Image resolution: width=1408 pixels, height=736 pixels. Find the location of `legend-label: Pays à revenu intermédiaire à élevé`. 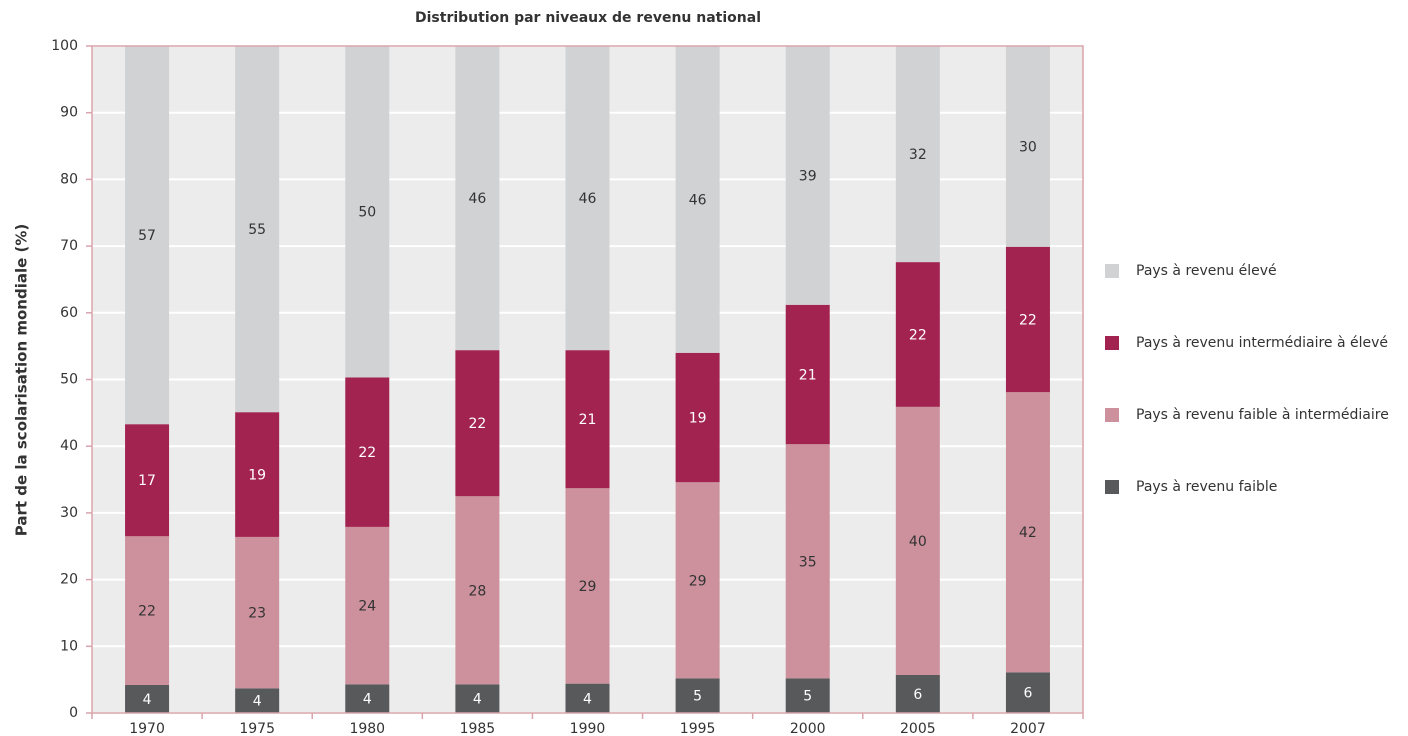

legend-label: Pays à revenu intermédiaire à élevé is located at coordinates (1262, 343).